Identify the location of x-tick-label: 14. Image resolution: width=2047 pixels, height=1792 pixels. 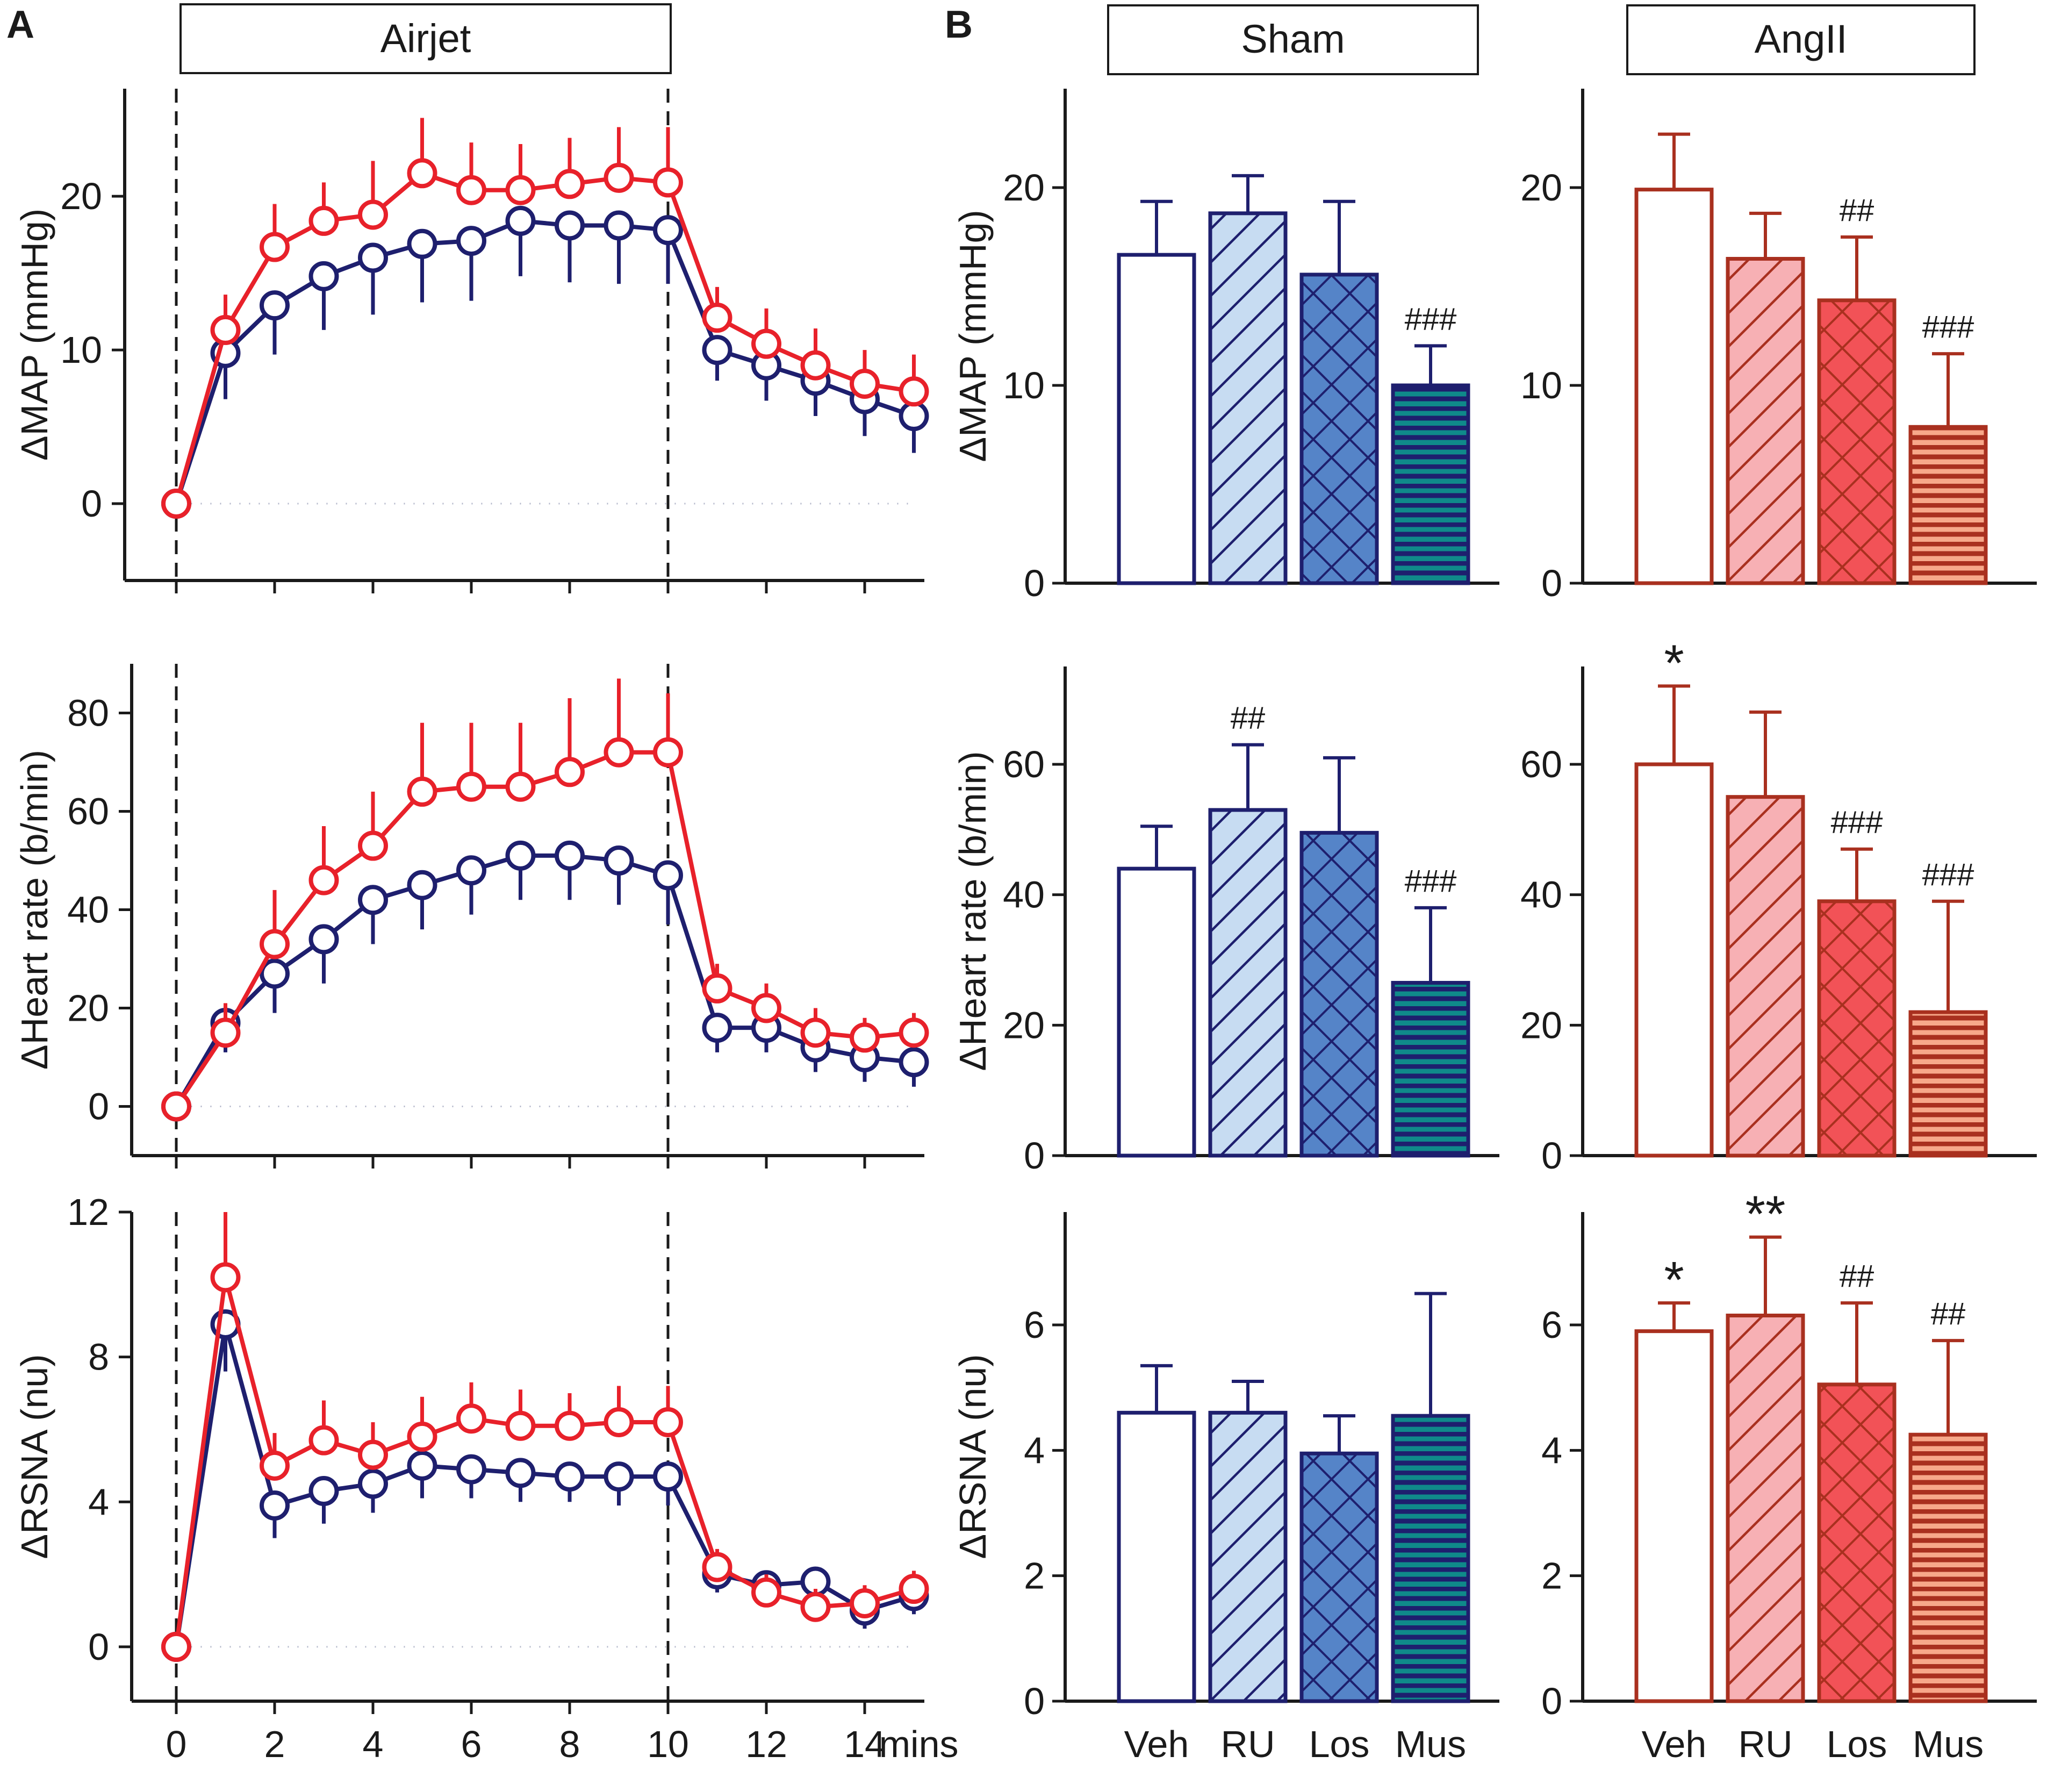
(865, 1744).